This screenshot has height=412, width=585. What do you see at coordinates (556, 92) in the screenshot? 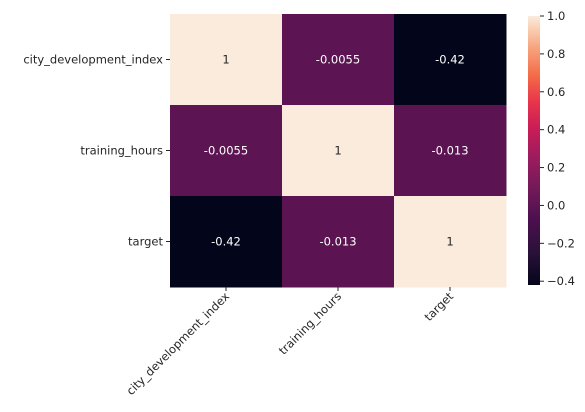
I see `colorbar-tick-label: 0.6` at bounding box center [556, 92].